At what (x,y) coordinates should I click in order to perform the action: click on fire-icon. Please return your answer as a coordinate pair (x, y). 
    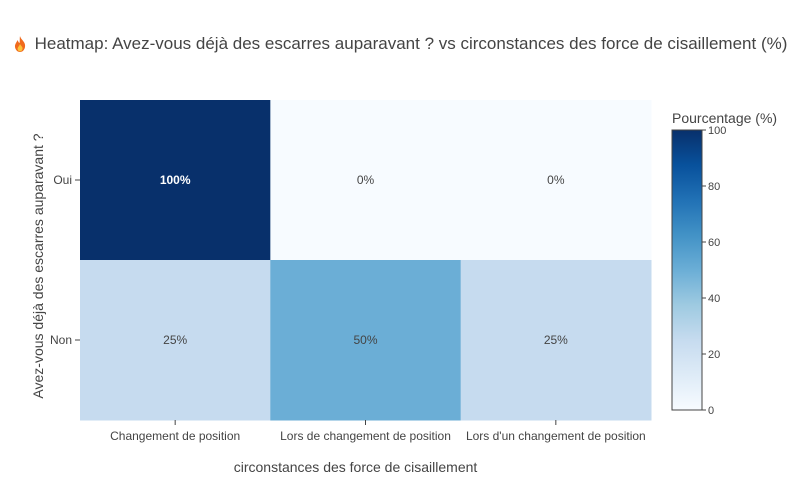
    Looking at the image, I should click on (19, 44).